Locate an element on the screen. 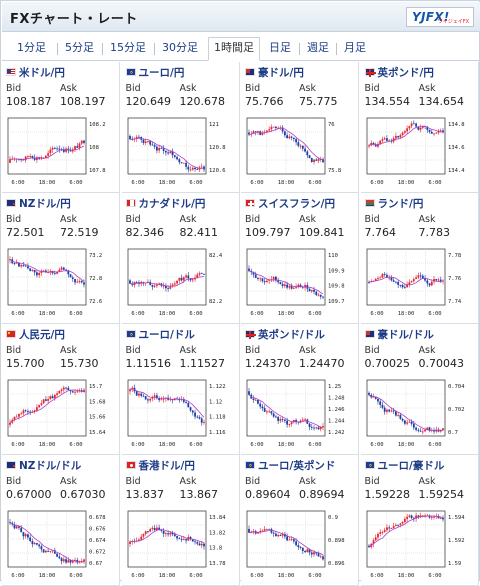 The image size is (480, 586). pair-link: ユーロ/ドル is located at coordinates (160, 334).